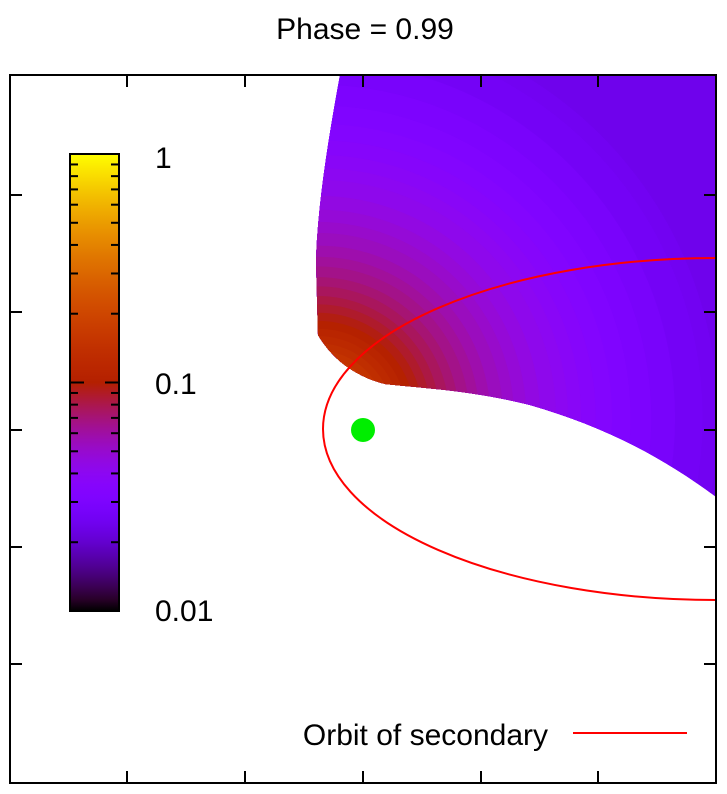 Image resolution: width=727 pixels, height=794 pixels. Describe the element at coordinates (163, 158) in the screenshot. I see `colorbar-label-1: 1` at that location.